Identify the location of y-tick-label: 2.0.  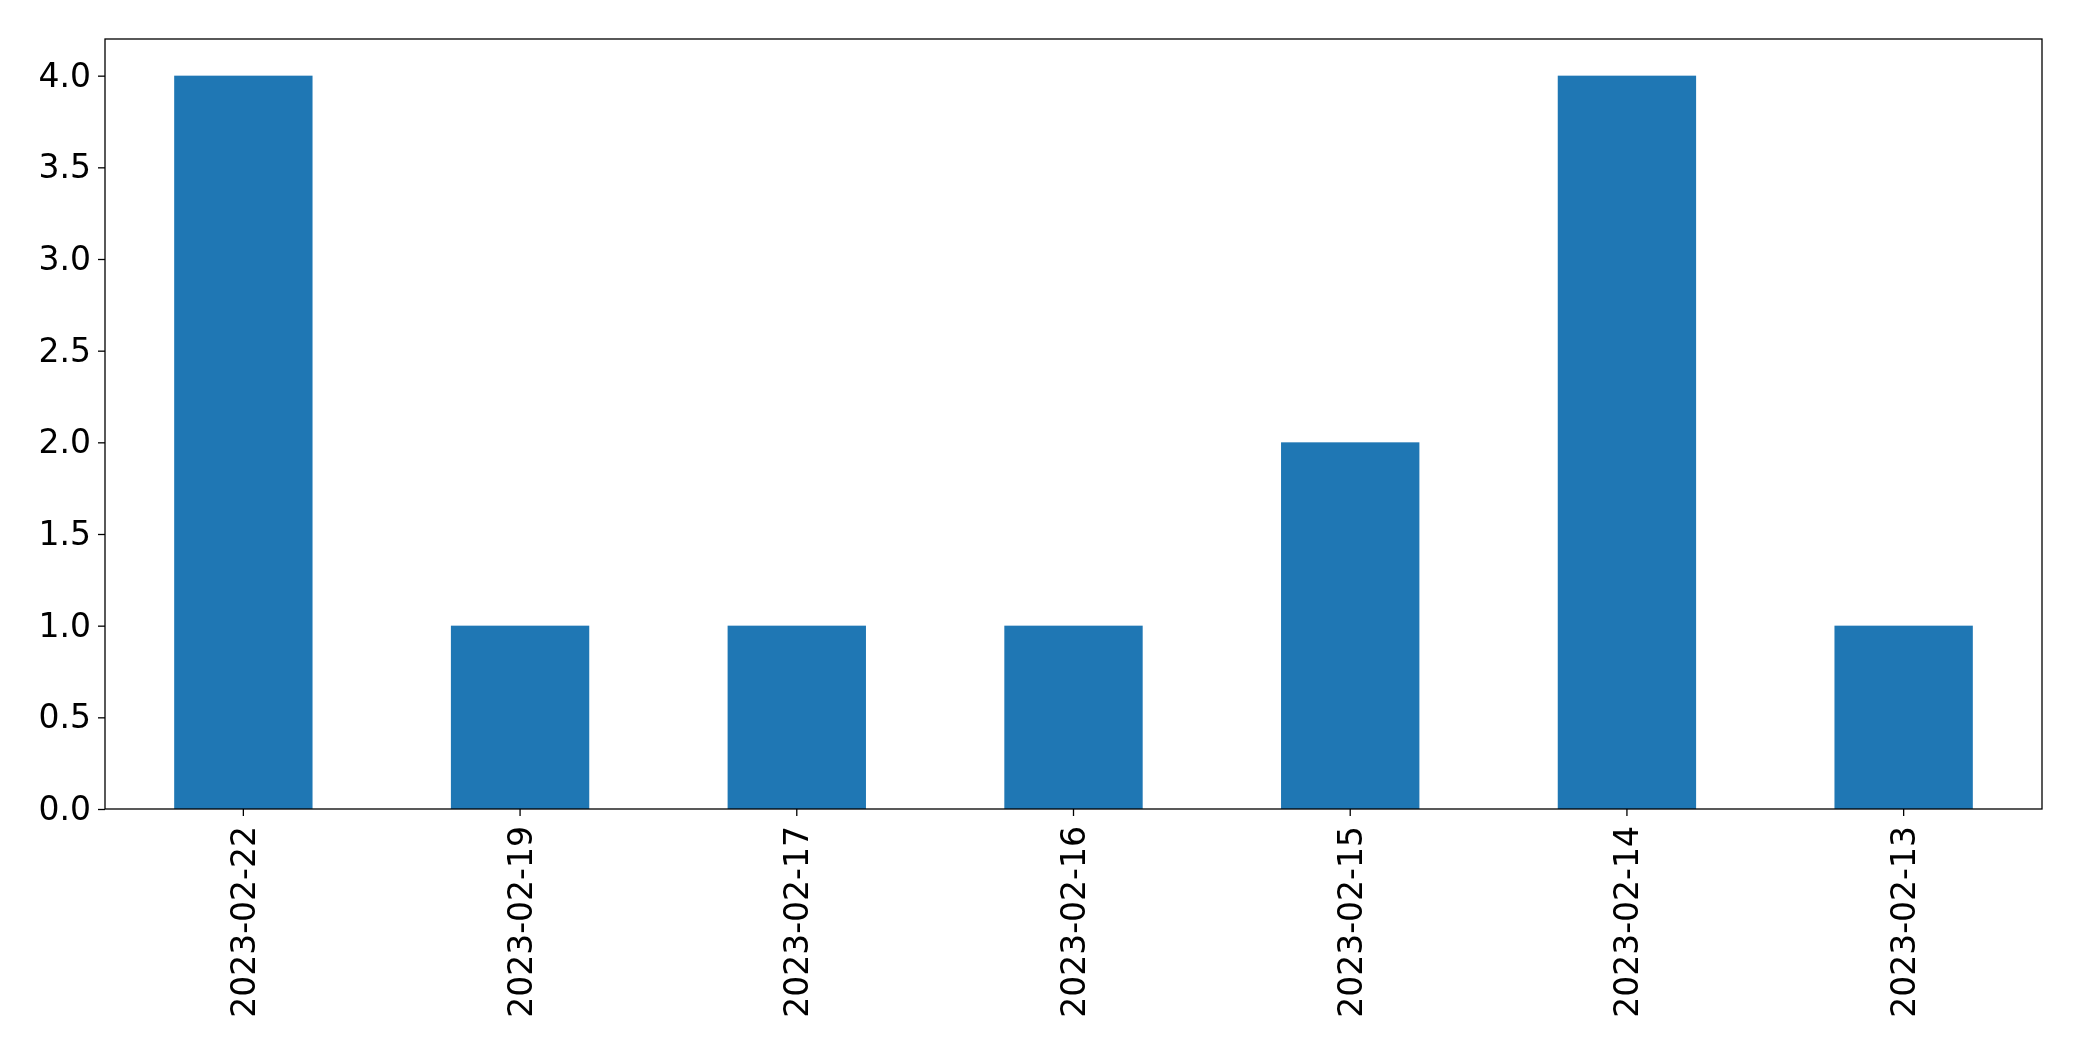
(64, 442).